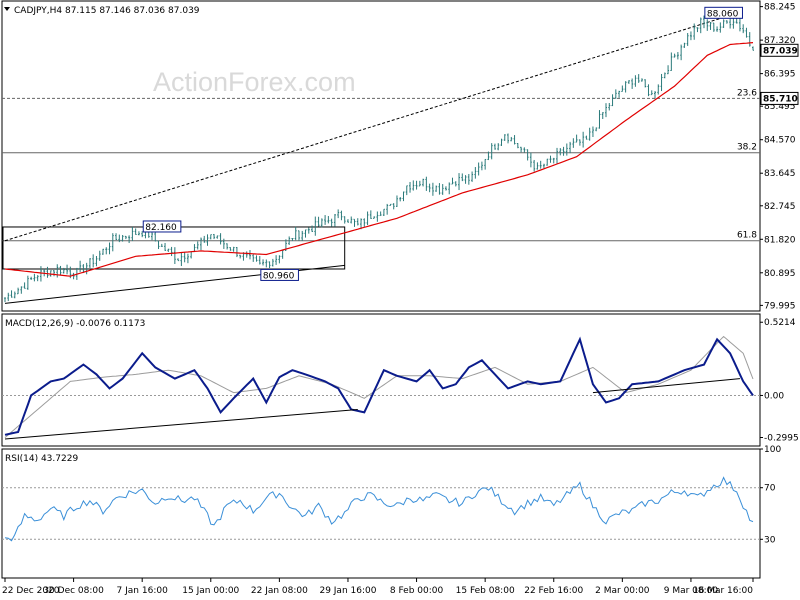 The image size is (800, 600). What do you see at coordinates (780, 107) in the screenshot?
I see `price-y-tick-label: 85.495` at bounding box center [780, 107].